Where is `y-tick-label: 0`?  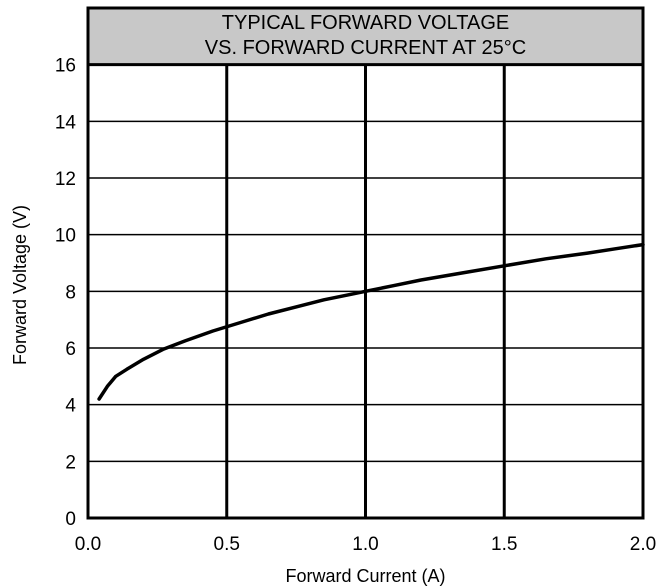
y-tick-label: 0 is located at coordinates (70, 519).